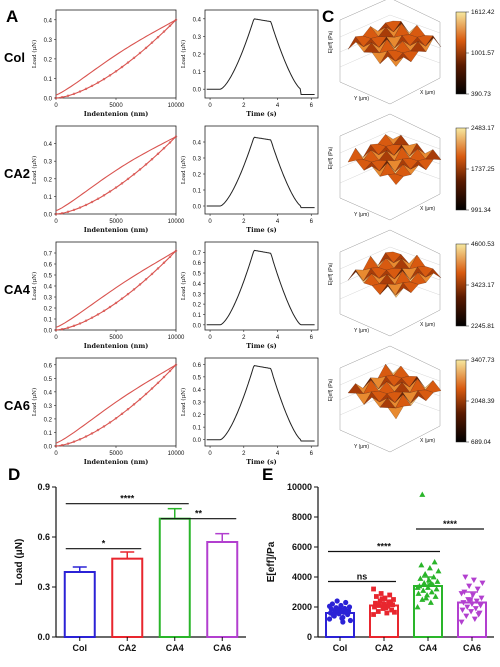  Describe the element at coordinates (481, 210) in the screenshot. I see `colorbar-tick-label: 991.34` at that location.